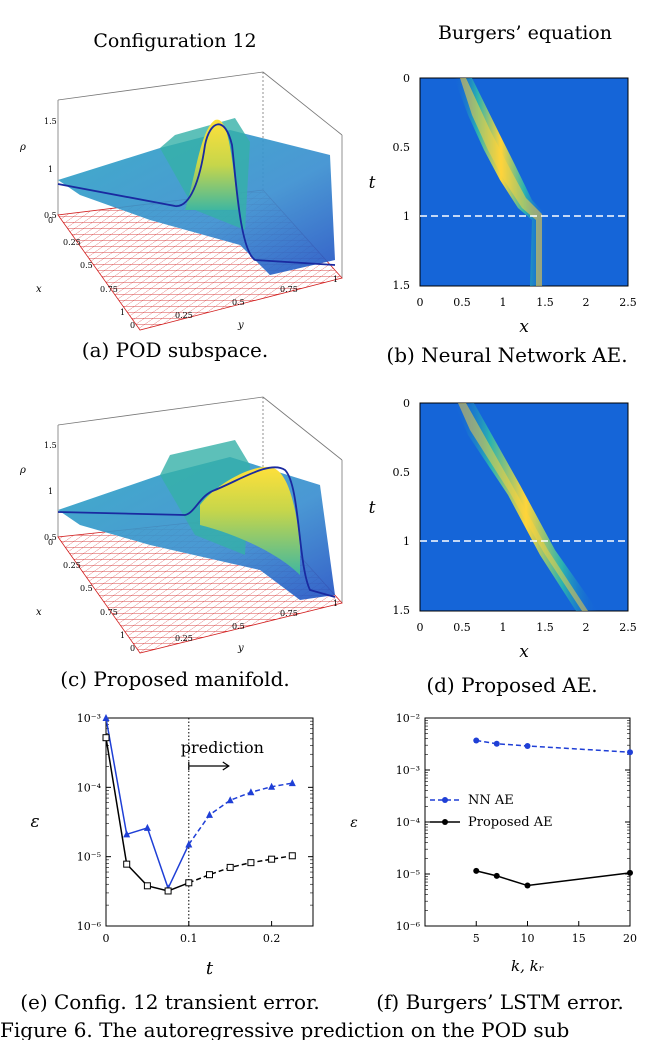 This screenshot has height=1040, width=661. What do you see at coordinates (408, 718) in the screenshot?
I see `y-tick-label: 10⁻²` at bounding box center [408, 718].